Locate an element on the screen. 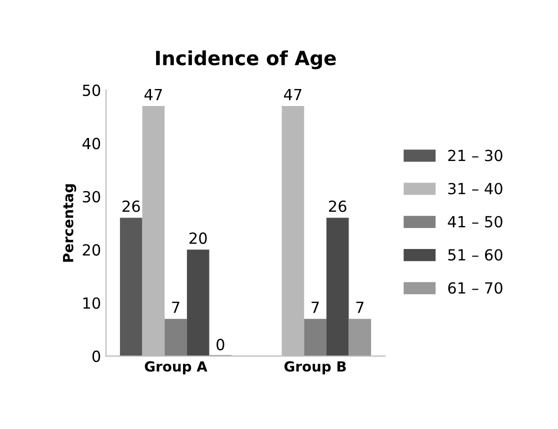 The height and width of the screenshot is (429, 558). x-tick-label: Group A is located at coordinates (176, 367).